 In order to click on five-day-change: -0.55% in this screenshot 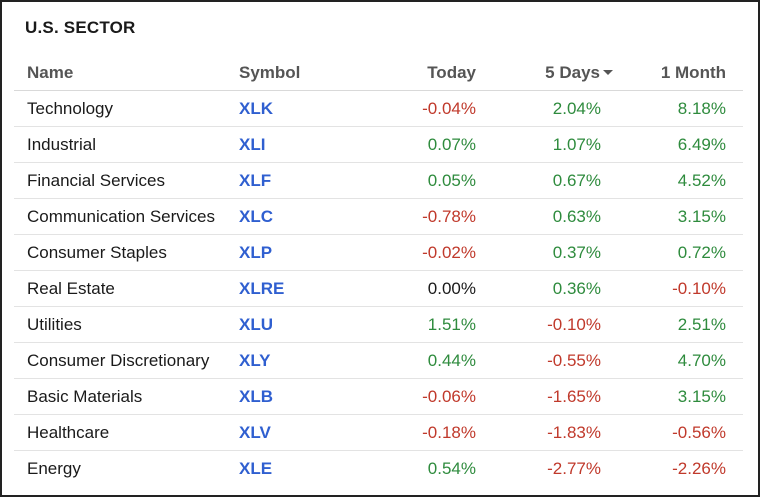, I will do `click(574, 360)`.